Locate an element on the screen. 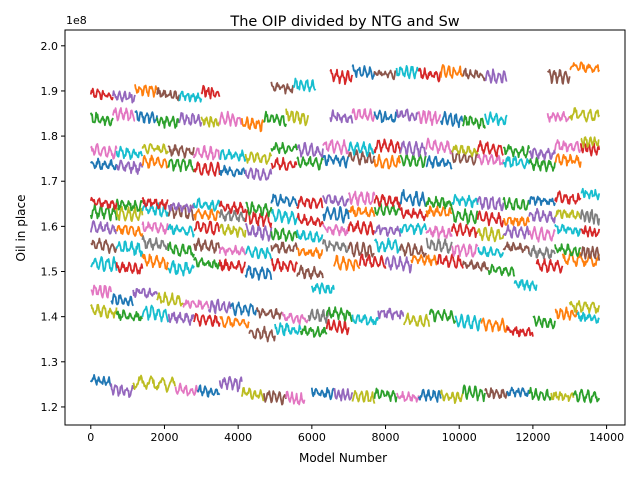 The height and width of the screenshot is (480, 640). x-tick-label: 8000 is located at coordinates (386, 437).